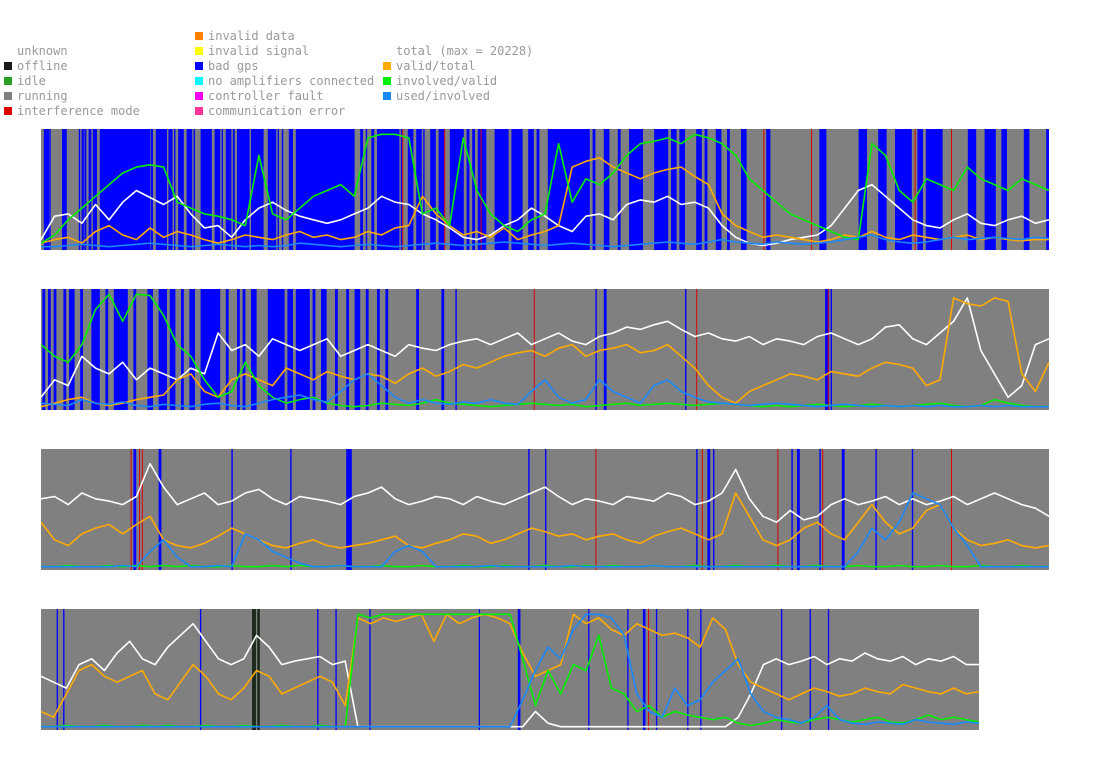 The width and height of the screenshot is (1095, 764). What do you see at coordinates (266, 96) in the screenshot?
I see `legend-label: controller fault` at bounding box center [266, 96].